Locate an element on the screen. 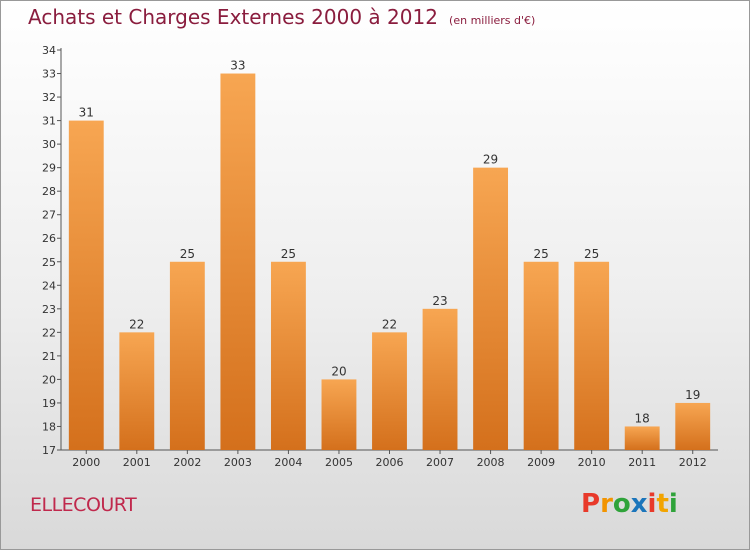 This screenshot has height=550, width=750. y-tick-label: 25 is located at coordinates (49, 262).